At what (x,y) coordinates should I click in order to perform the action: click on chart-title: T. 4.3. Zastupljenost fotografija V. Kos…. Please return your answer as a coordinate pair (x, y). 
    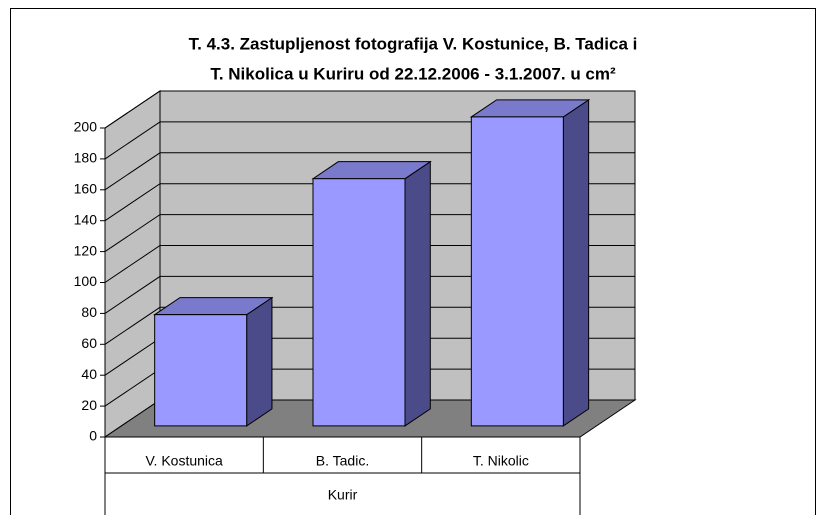
    Looking at the image, I should click on (413, 43).